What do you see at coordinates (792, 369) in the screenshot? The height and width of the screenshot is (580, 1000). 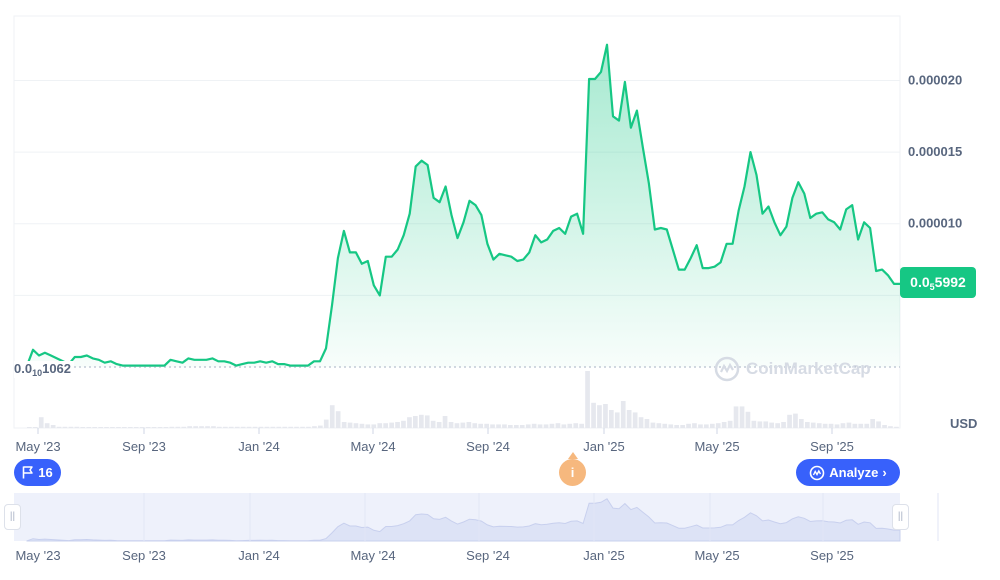 I see `coinmarketcap-watermark: CoinMarketCap` at bounding box center [792, 369].